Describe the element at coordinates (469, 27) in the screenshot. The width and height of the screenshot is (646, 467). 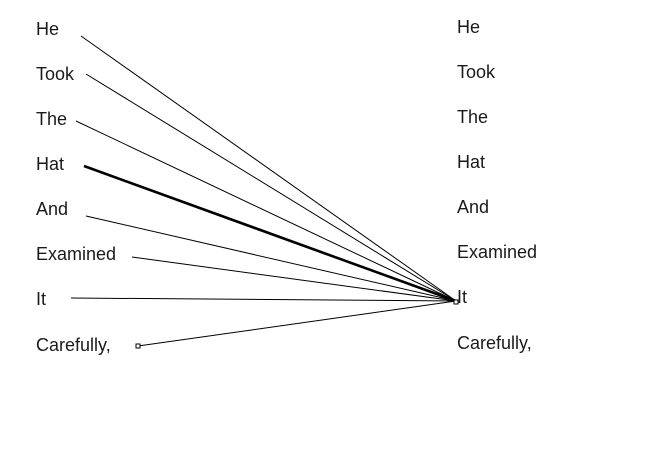
I see `right-word-he: He` at that location.